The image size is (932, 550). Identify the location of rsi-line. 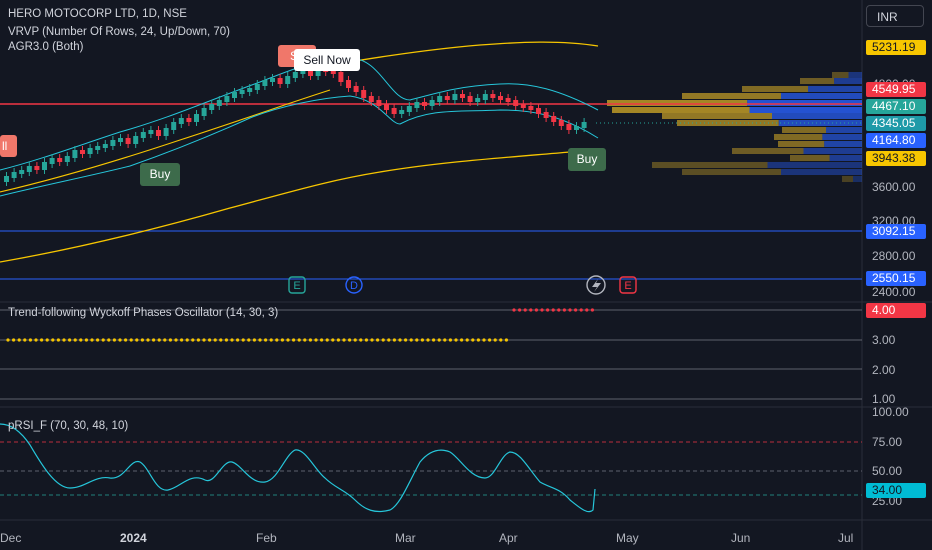
(298, 468).